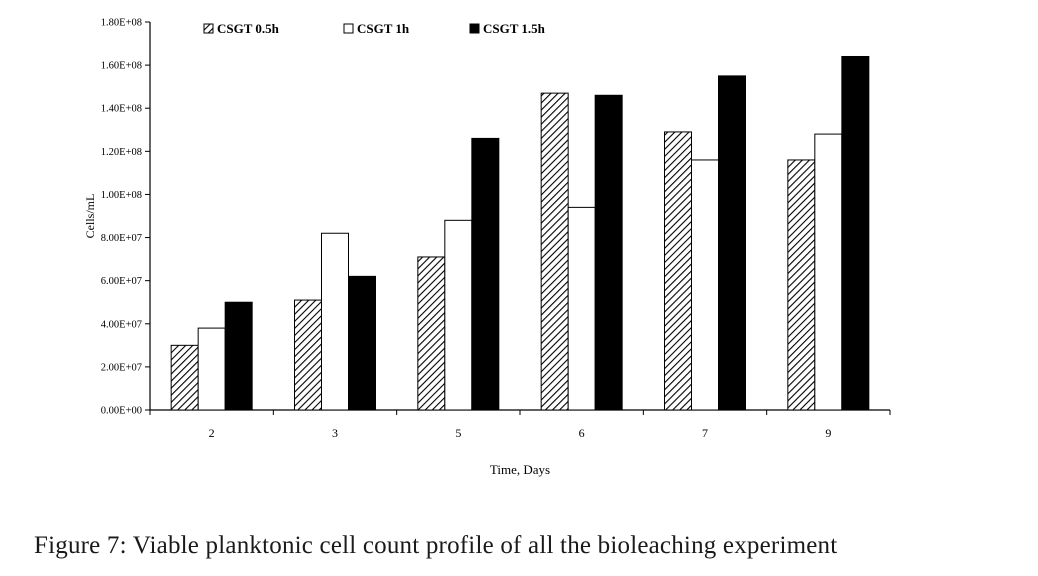  What do you see at coordinates (335, 433) in the screenshot?
I see `x-tick-label: 3` at bounding box center [335, 433].